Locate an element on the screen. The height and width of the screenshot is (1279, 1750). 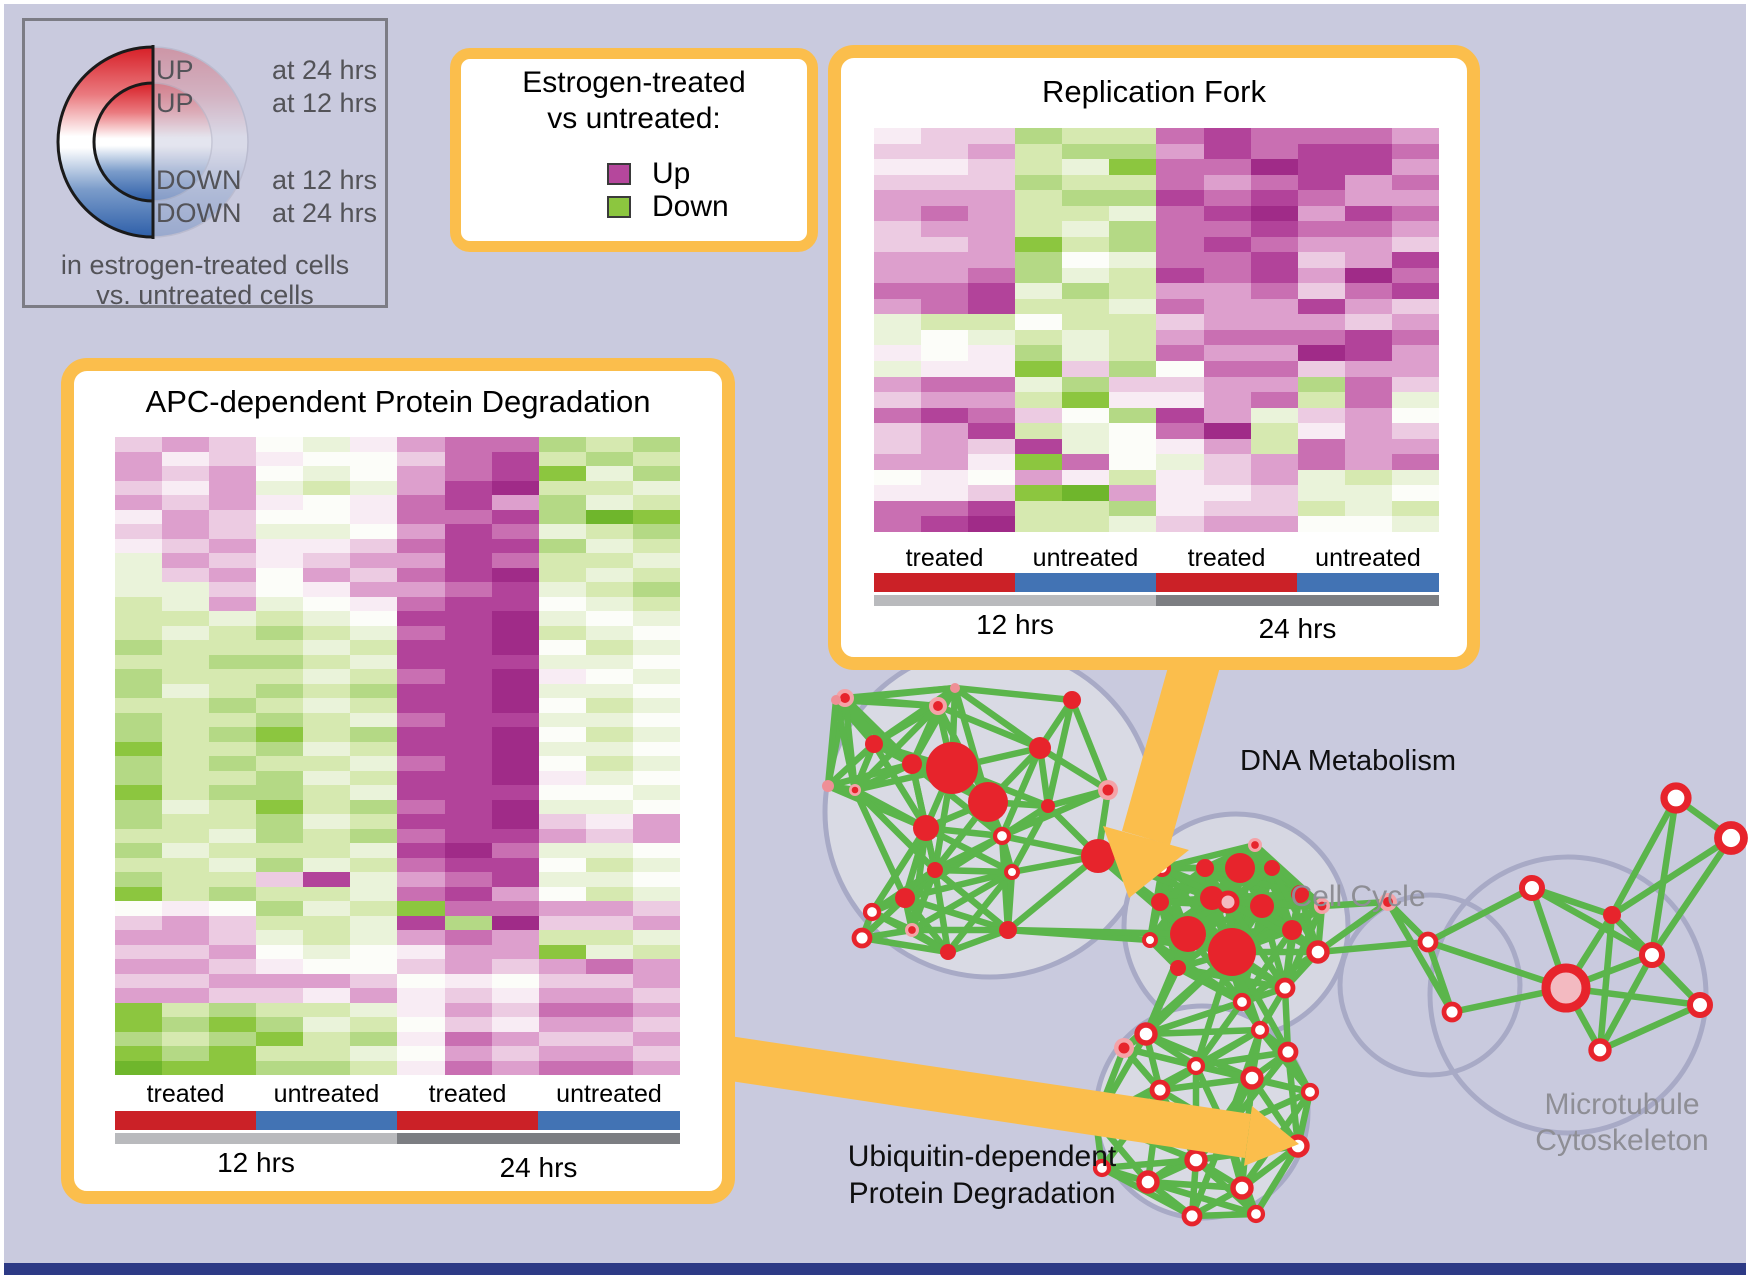
gene-node-dot is located at coordinates (828, 786).